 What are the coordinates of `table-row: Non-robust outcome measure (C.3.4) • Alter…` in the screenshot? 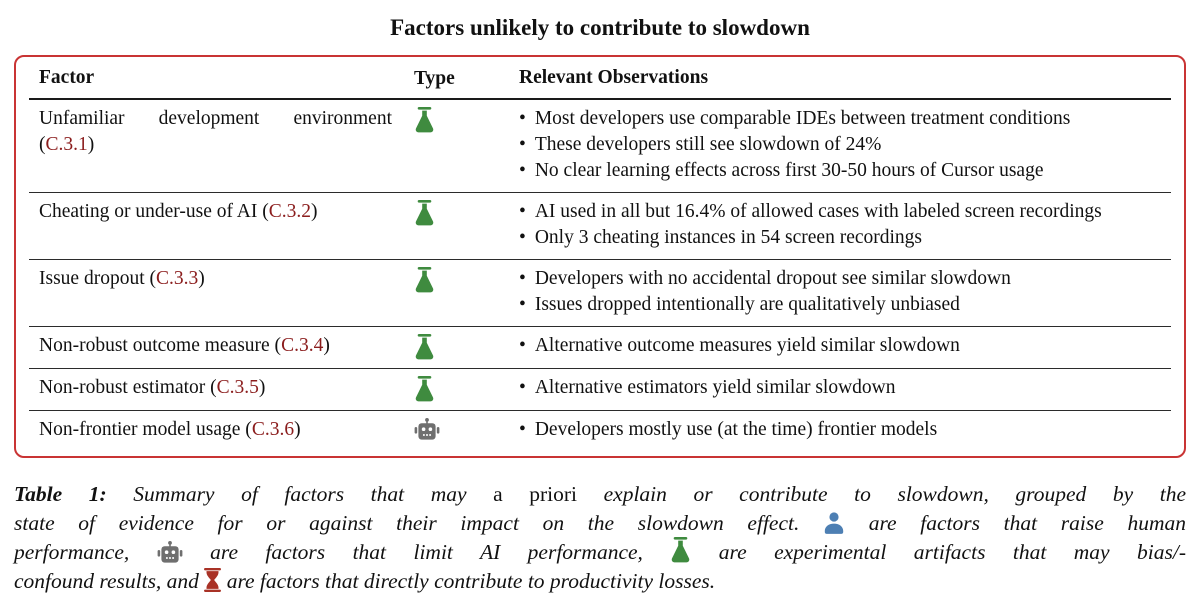 It's located at (600, 348).